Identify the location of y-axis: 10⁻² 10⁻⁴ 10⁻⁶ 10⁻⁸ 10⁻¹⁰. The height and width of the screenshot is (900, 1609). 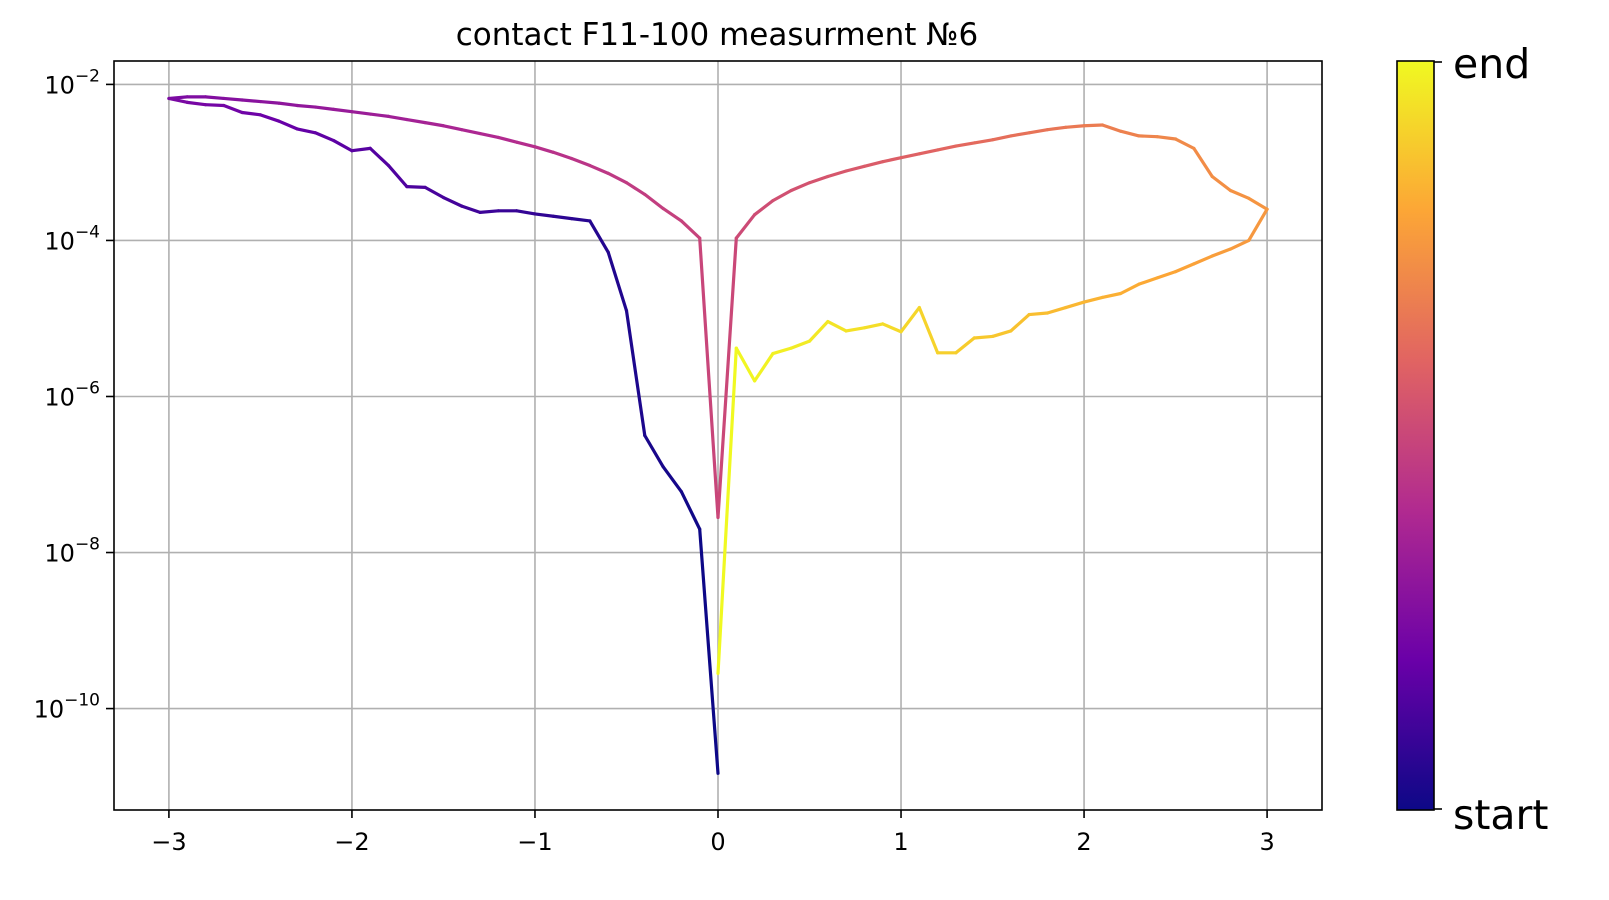
(74, 395).